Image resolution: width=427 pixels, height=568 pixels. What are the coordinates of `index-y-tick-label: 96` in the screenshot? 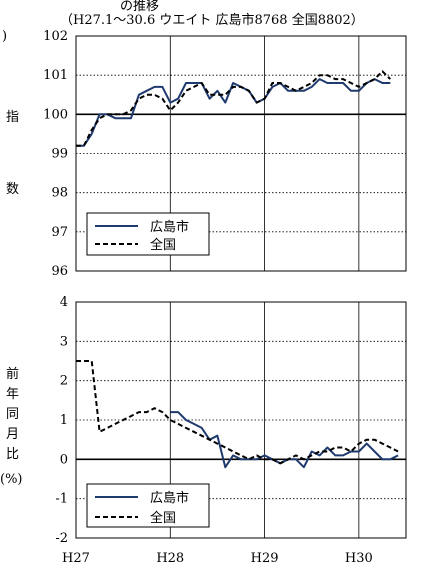 It's located at (59, 271).